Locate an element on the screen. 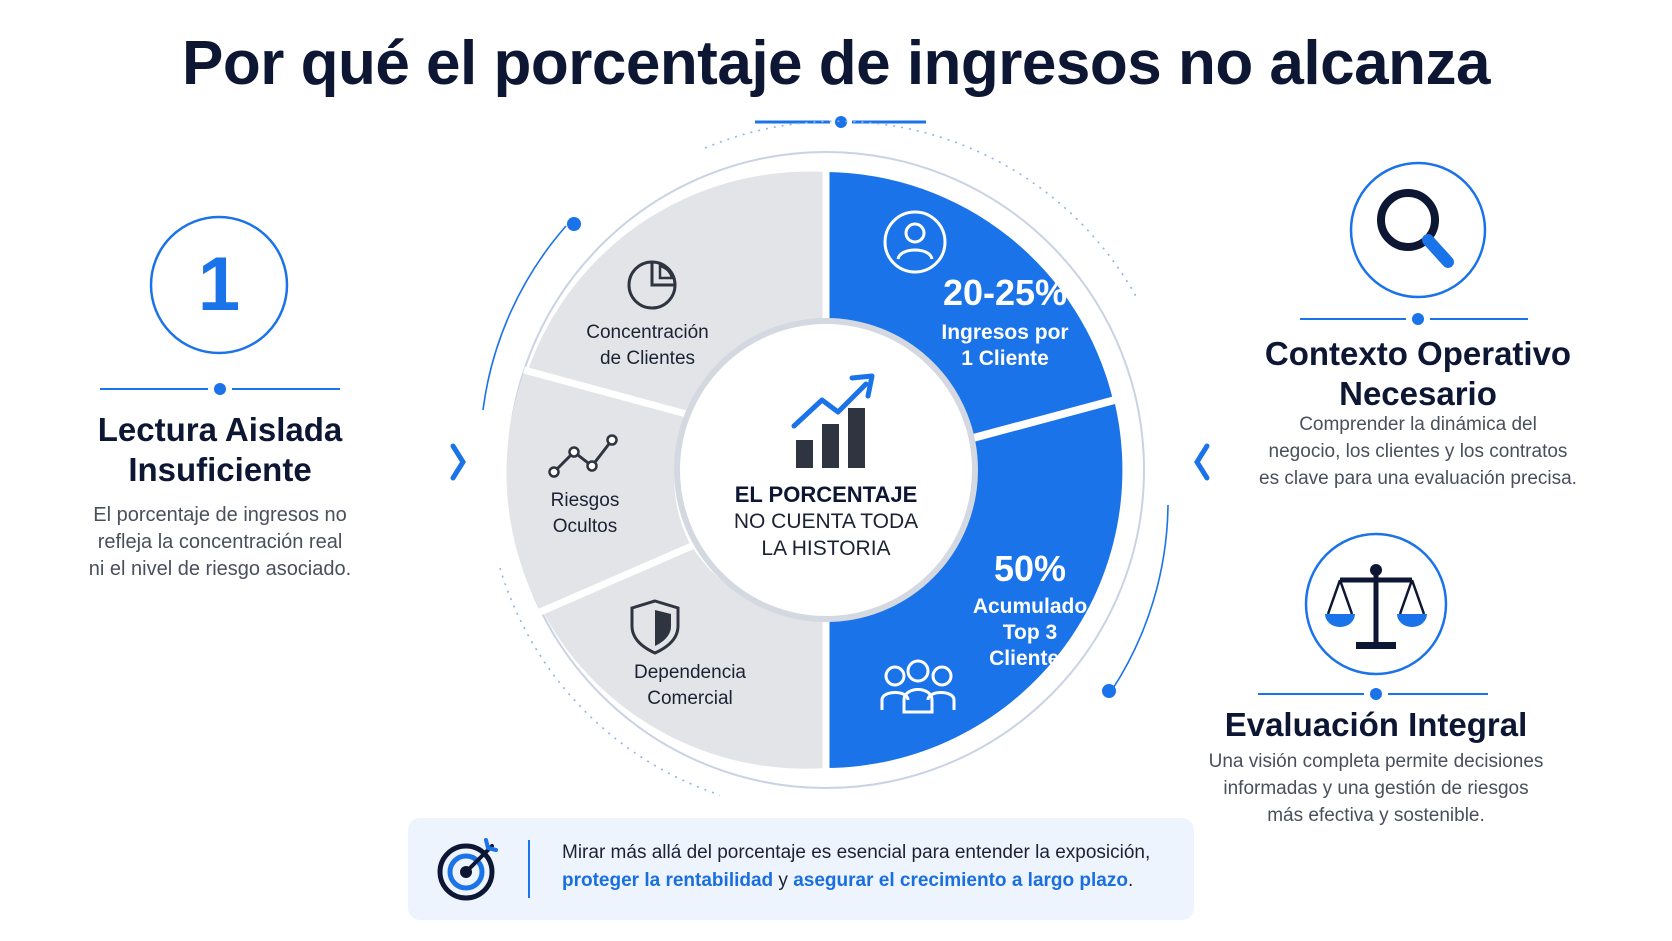 The image size is (1672, 941). segment-one-client-line2: 1 Cliente is located at coordinates (1005, 358).